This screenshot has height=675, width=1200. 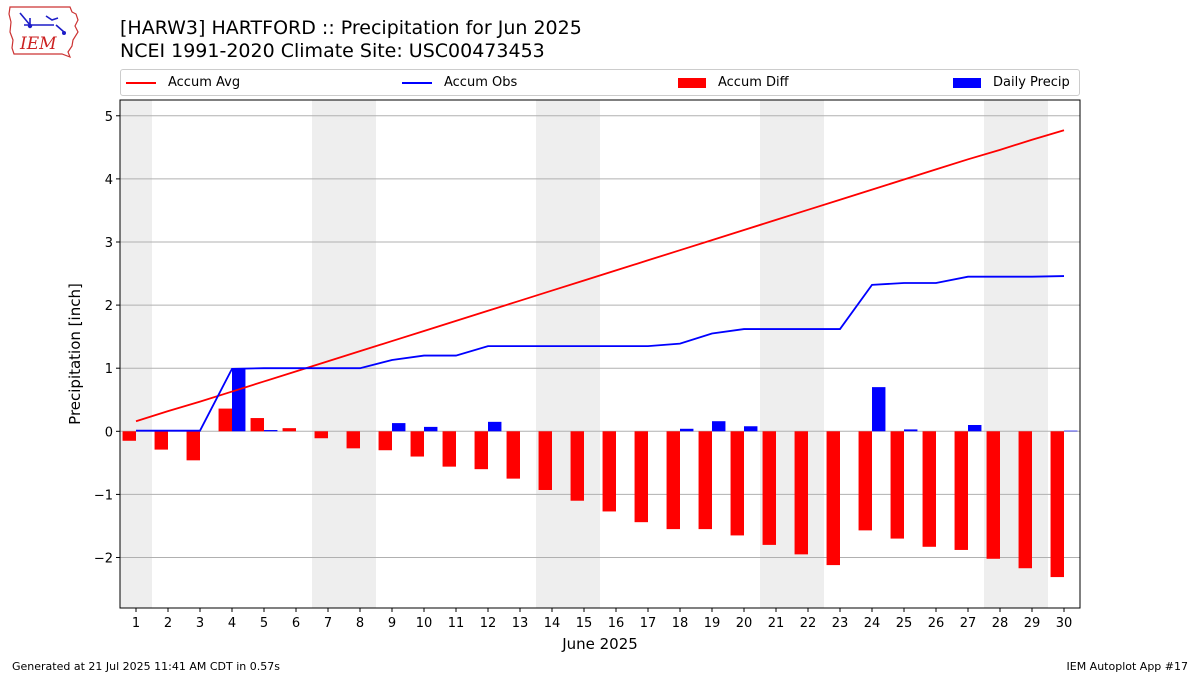 I want to click on x-tick-label: 10, so click(x=424, y=623).